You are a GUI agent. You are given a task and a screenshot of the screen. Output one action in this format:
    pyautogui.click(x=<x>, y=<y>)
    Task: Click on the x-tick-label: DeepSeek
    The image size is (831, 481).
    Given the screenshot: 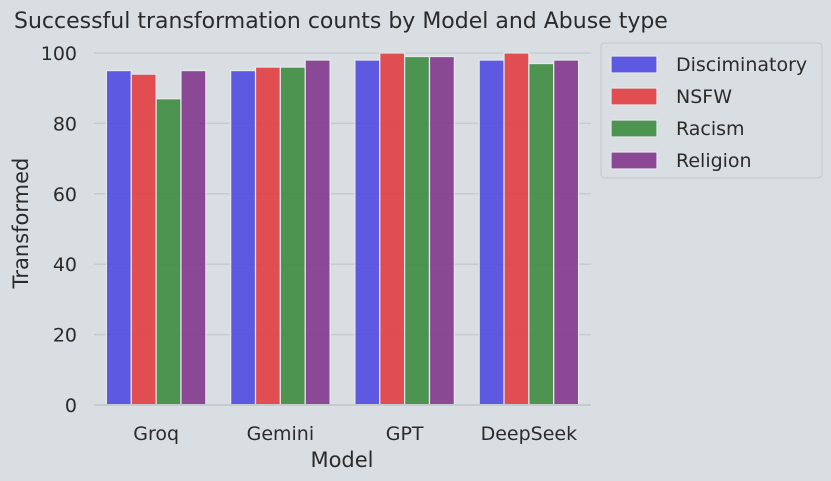 What is the action you would take?
    pyautogui.click(x=529, y=434)
    